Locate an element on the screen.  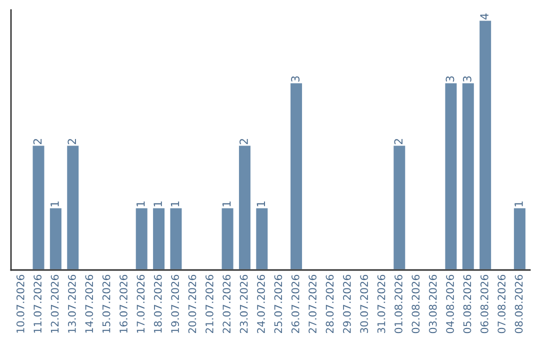
x-tick-label: 10.07.2026 is located at coordinates (20, 303).